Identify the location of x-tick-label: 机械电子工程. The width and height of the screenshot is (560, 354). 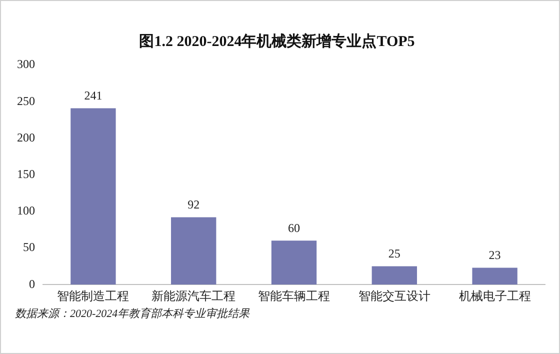
(494, 295).